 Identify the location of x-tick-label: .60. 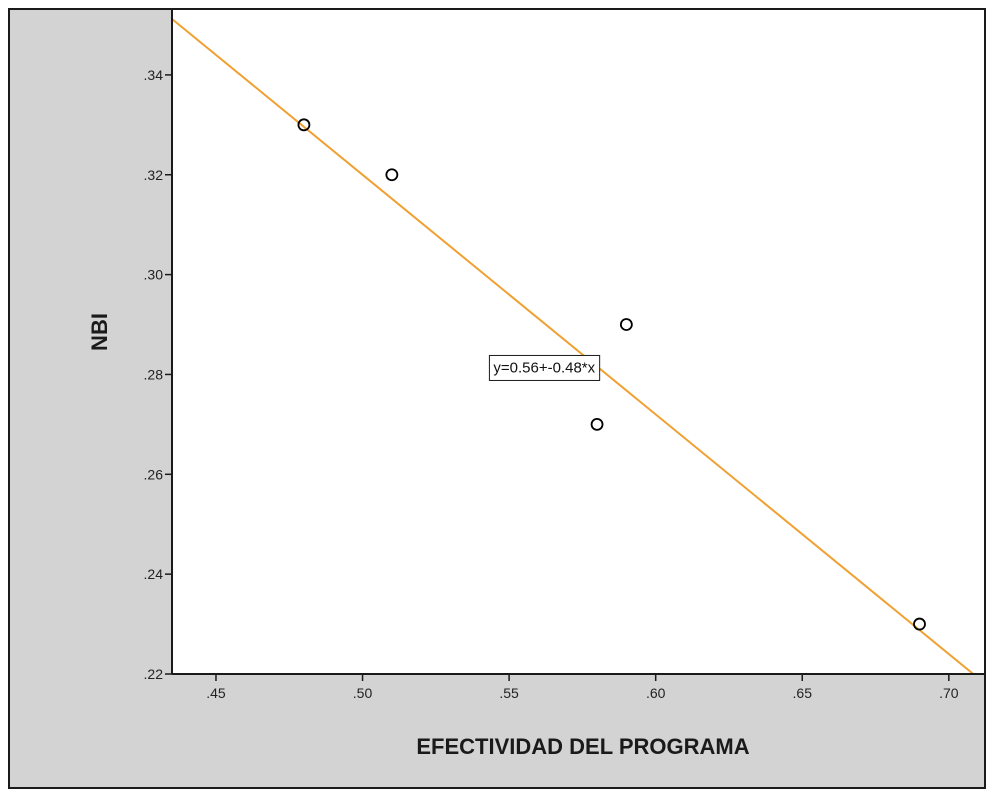
(656, 693).